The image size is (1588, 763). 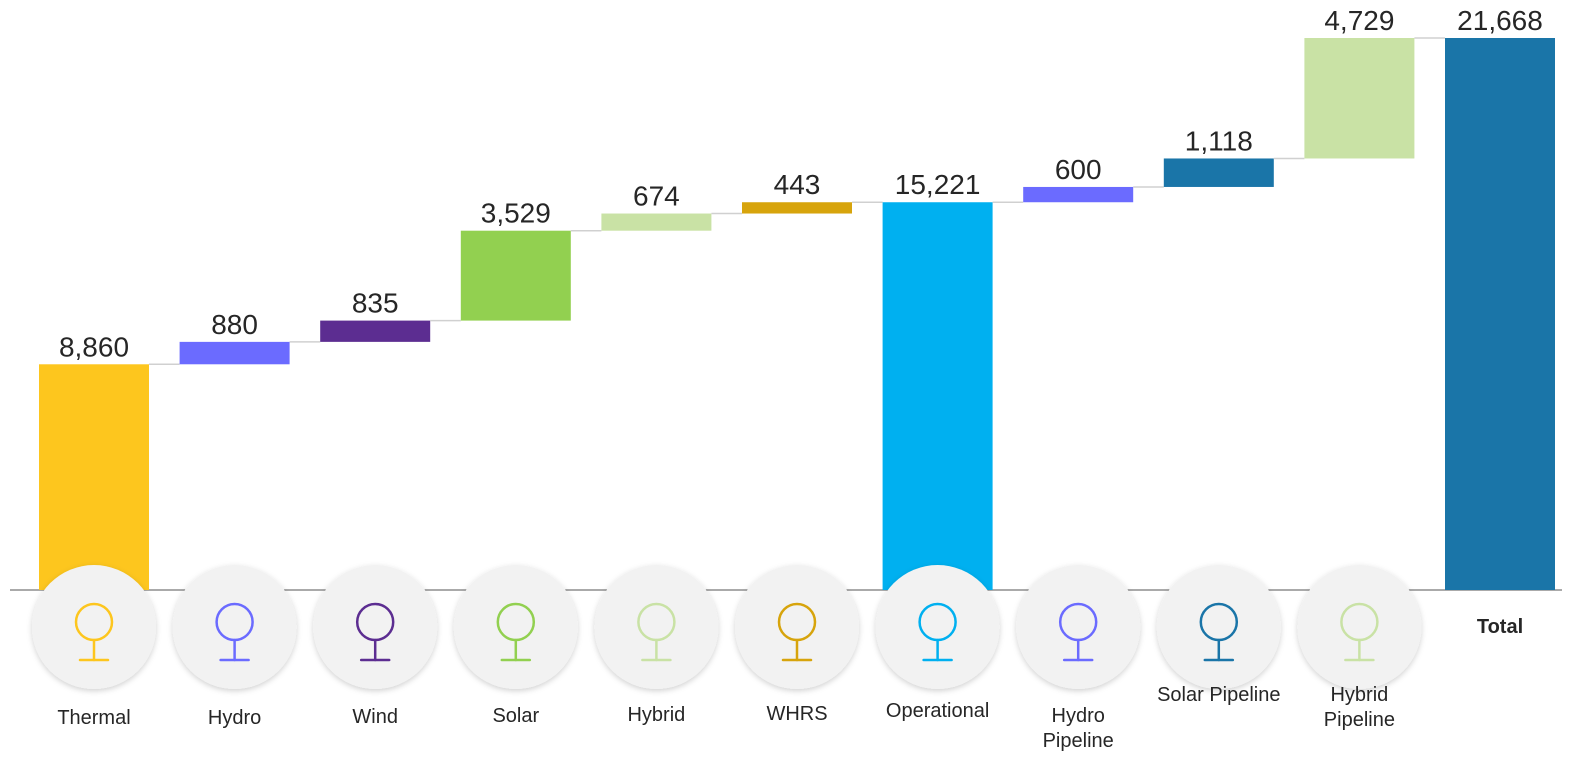 What do you see at coordinates (797, 184) in the screenshot?
I see `value-label: 443` at bounding box center [797, 184].